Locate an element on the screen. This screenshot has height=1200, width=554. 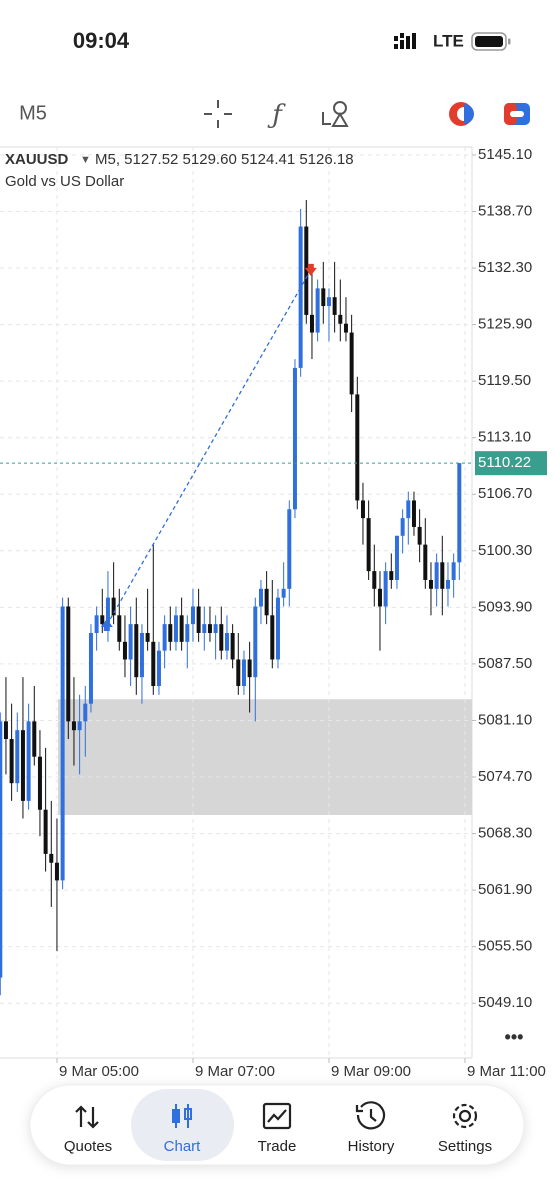
y-tick-label: 5061.90 is located at coordinates (505, 889).